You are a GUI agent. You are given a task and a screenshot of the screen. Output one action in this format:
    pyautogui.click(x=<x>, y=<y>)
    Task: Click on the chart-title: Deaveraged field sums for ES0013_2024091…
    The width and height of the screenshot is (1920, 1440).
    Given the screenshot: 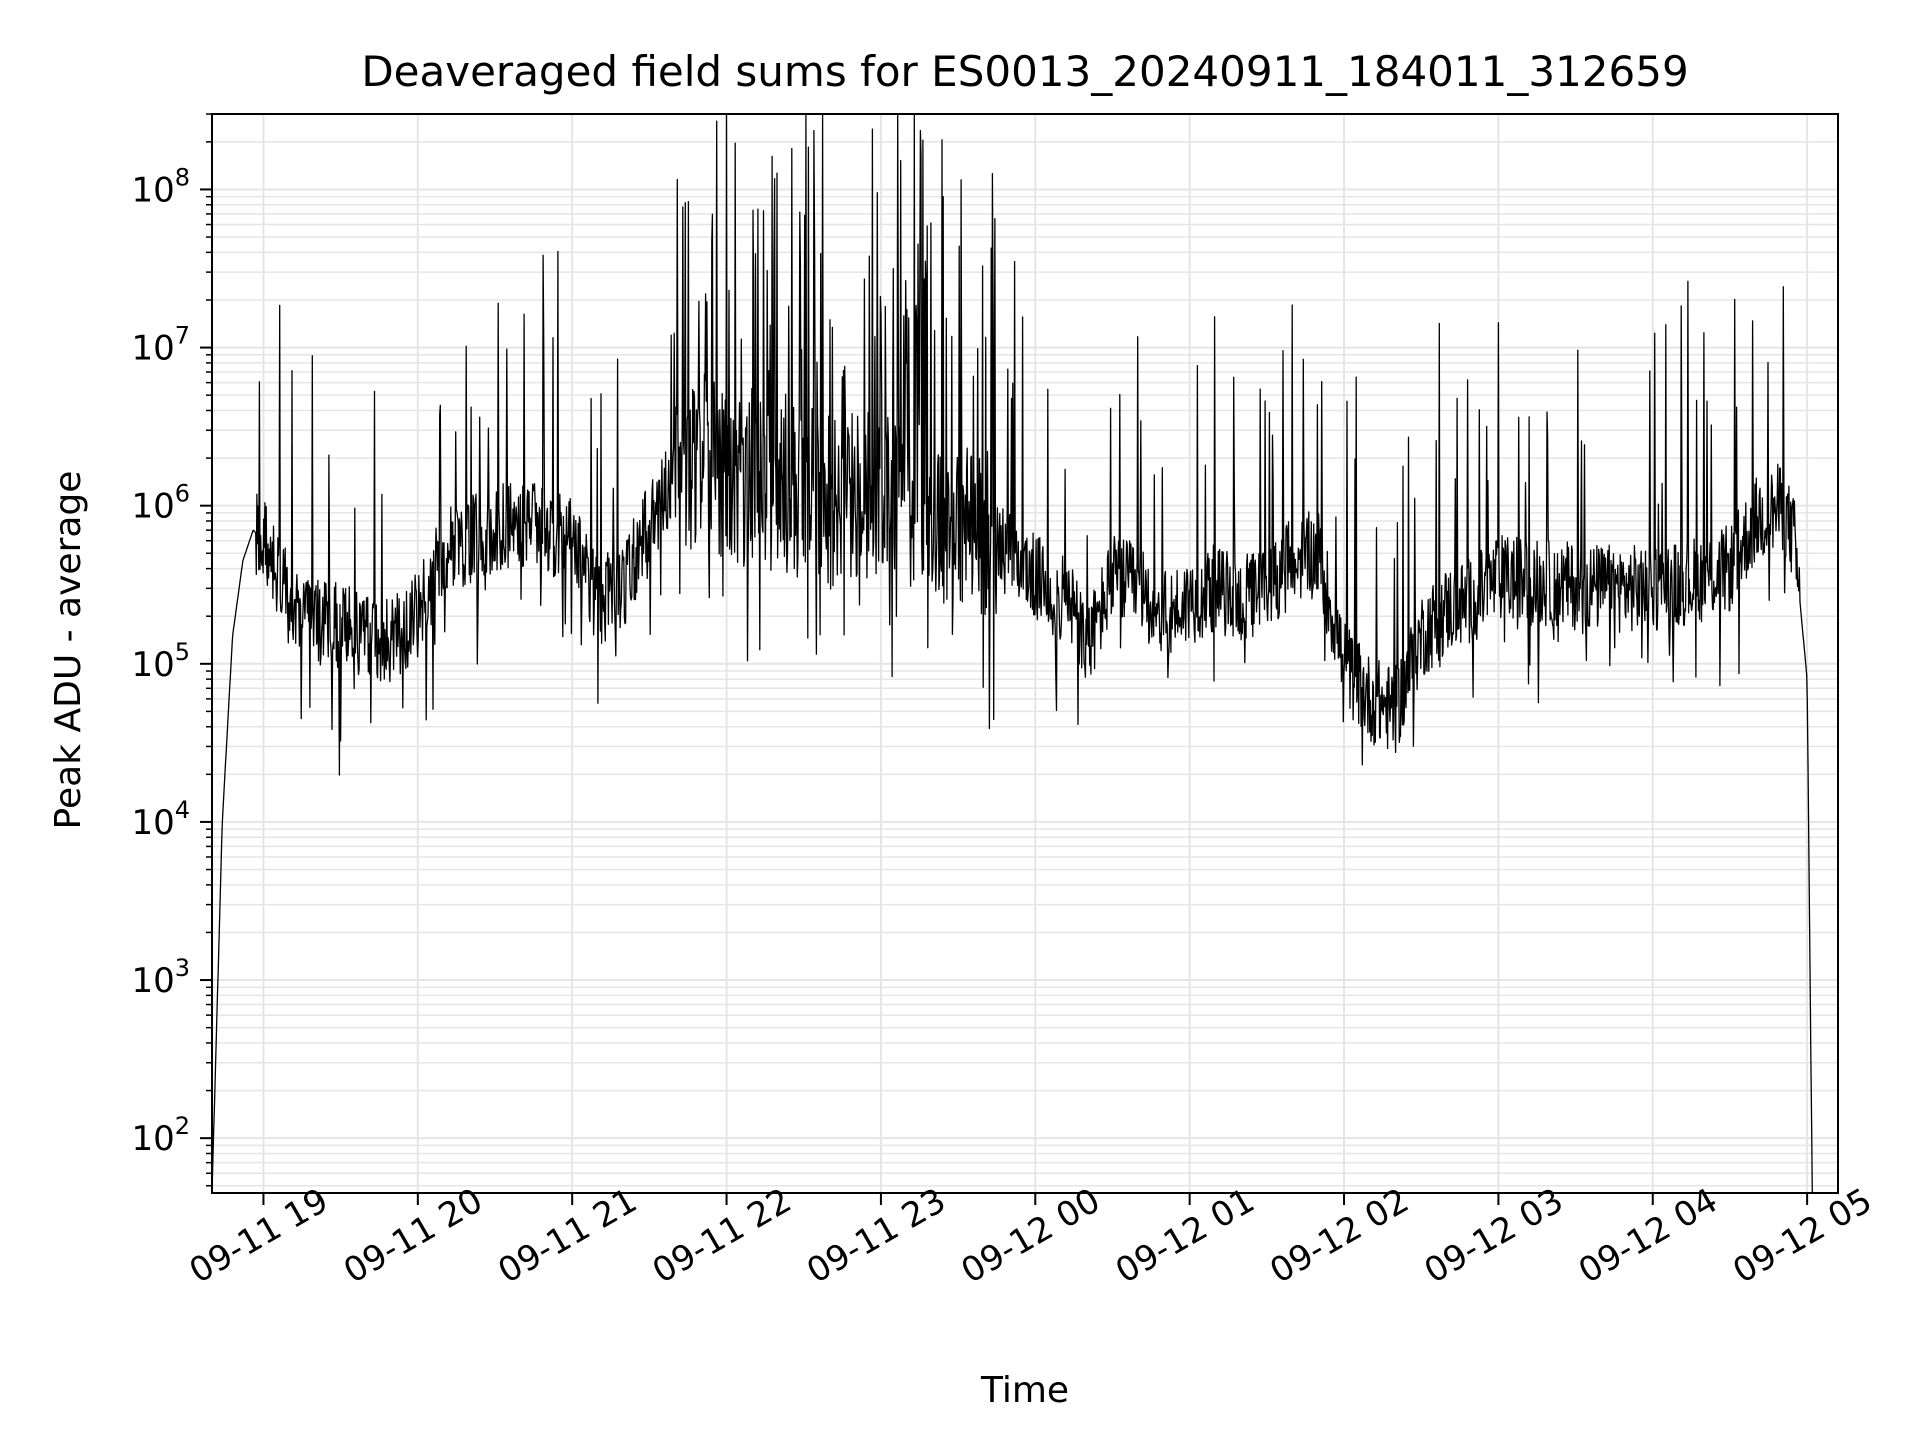 What is the action you would take?
    pyautogui.click(x=1024, y=71)
    